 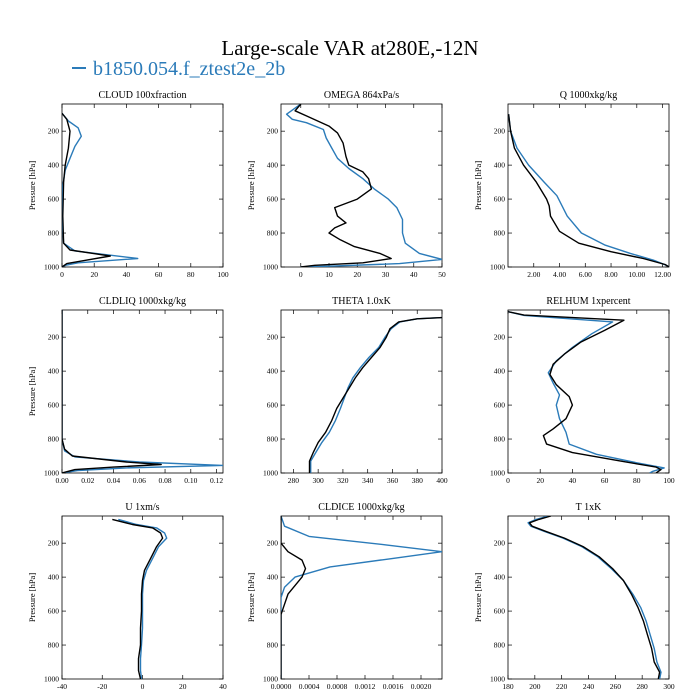 What do you see at coordinates (421, 686) in the screenshot?
I see `x-tick-label: 0.0020` at bounding box center [421, 686].